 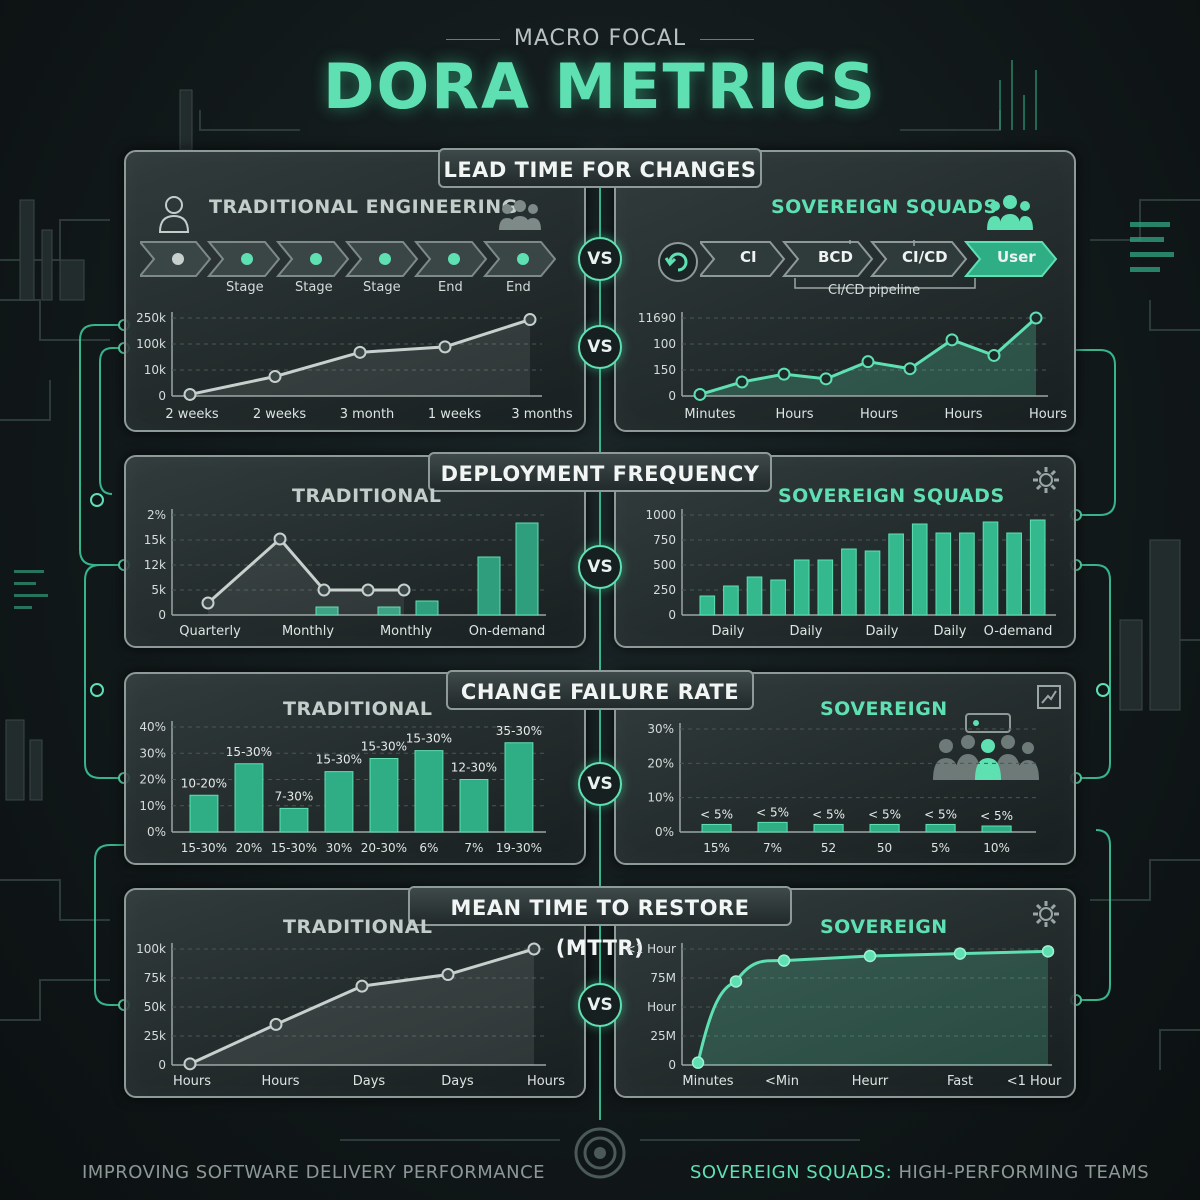 What do you see at coordinates (306, 577) in the screenshot?
I see `deploy-trad-area` at bounding box center [306, 577].